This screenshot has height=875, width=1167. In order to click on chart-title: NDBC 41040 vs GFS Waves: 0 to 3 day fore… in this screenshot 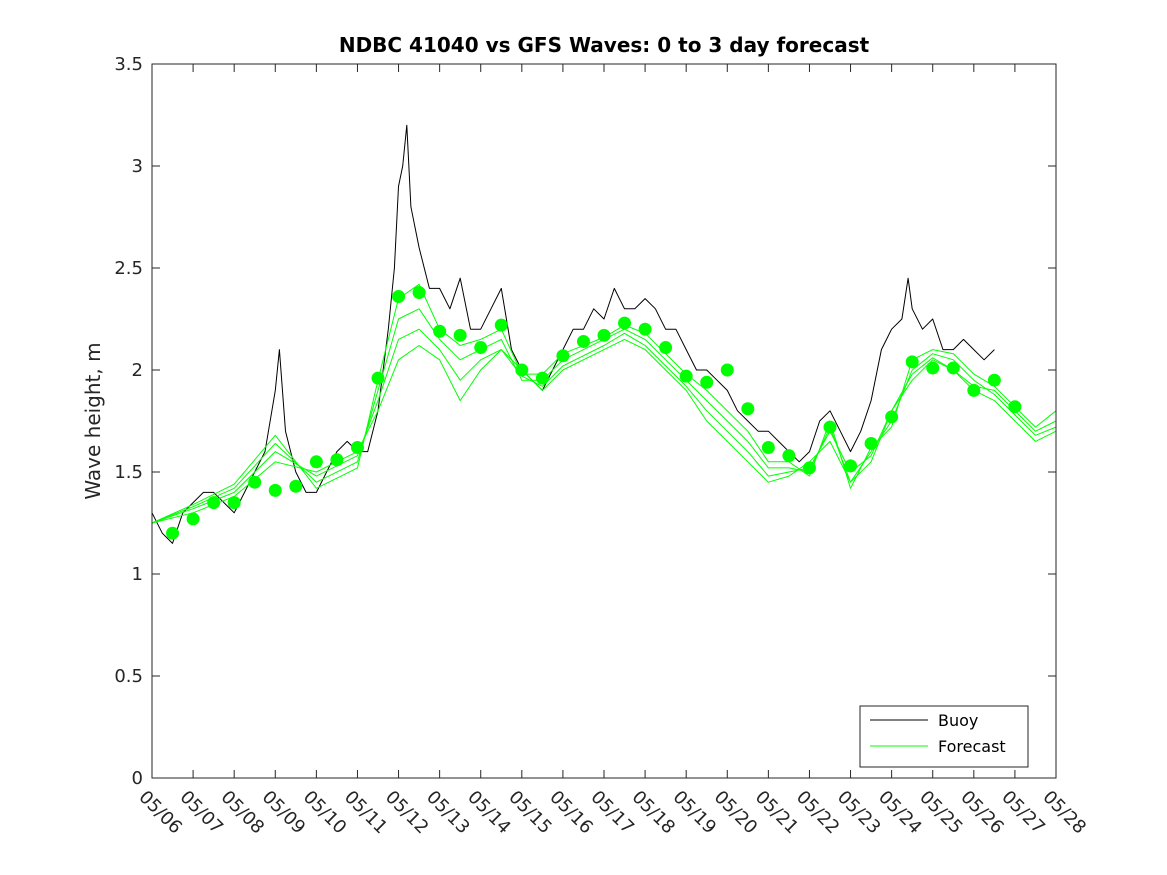, I will do `click(604, 45)`.